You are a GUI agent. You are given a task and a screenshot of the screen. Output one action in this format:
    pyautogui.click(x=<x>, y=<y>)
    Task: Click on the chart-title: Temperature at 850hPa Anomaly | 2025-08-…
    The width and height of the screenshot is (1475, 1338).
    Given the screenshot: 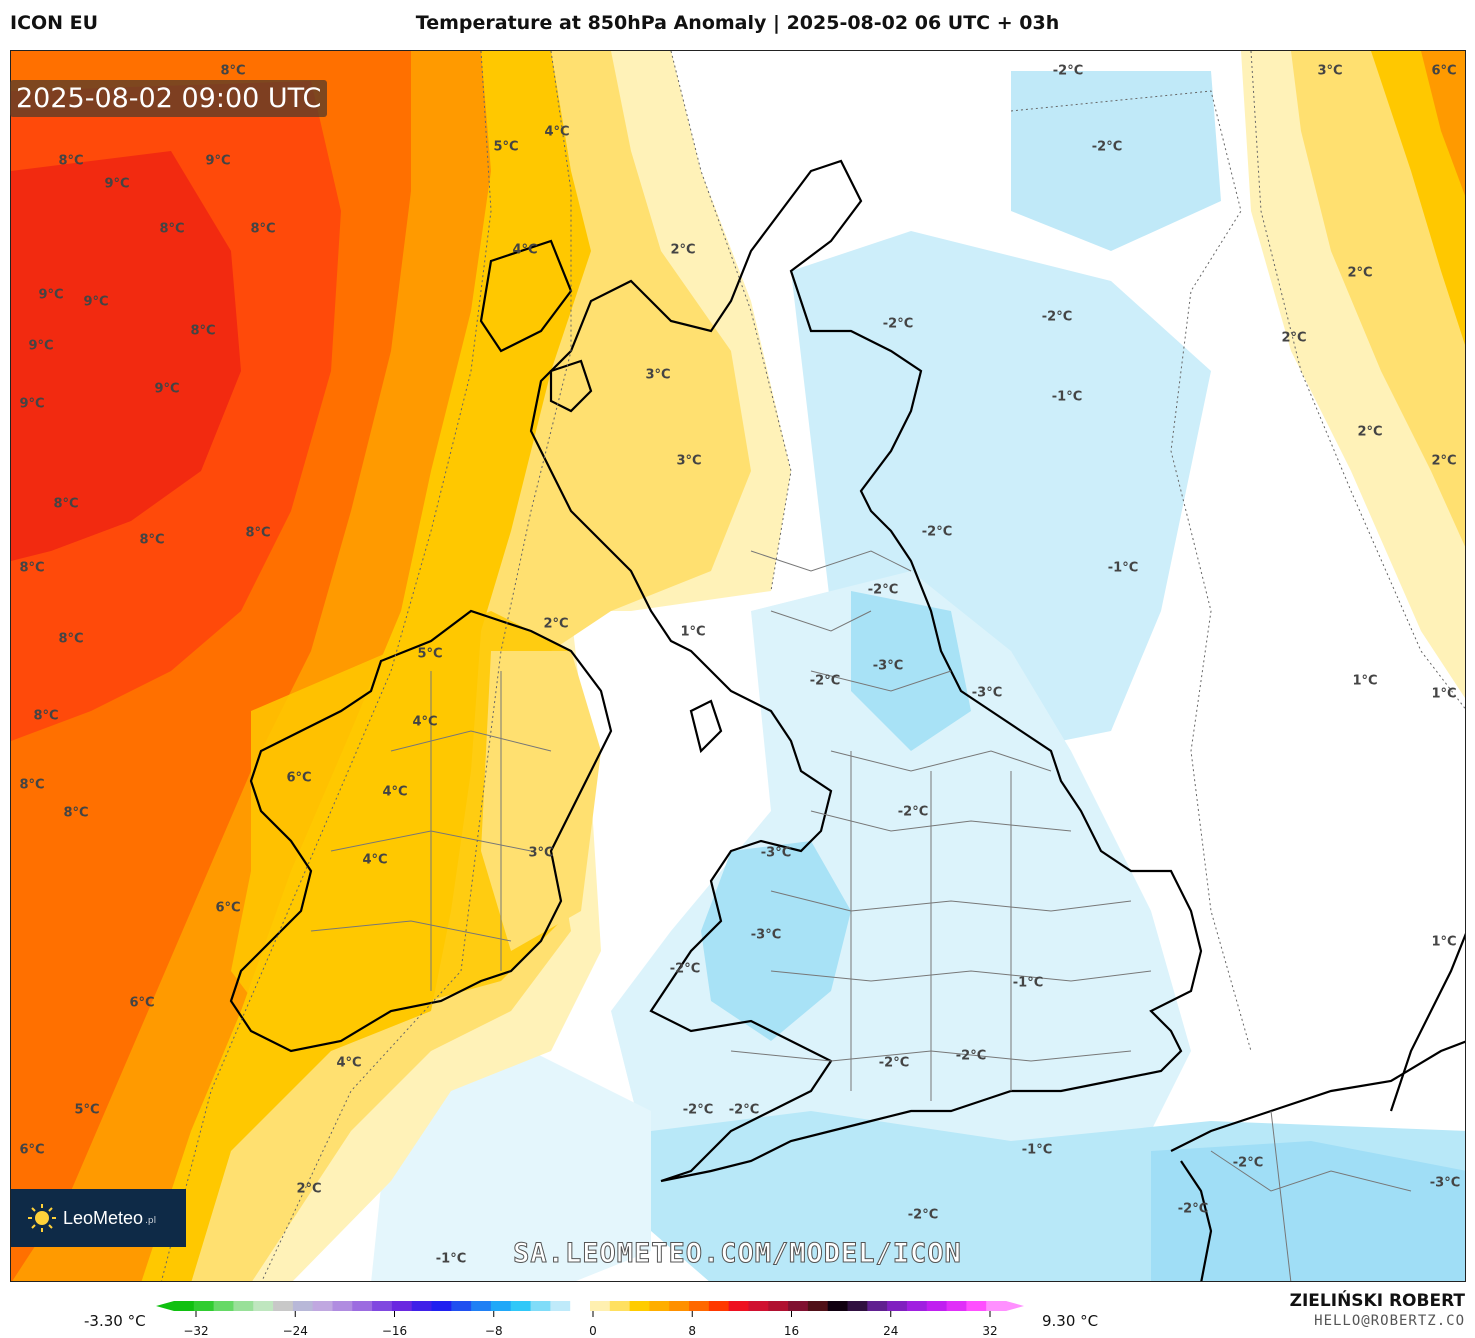 What is the action you would take?
    pyautogui.click(x=737, y=23)
    